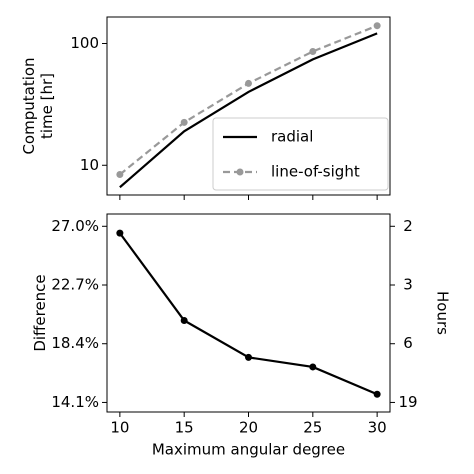 The width and height of the screenshot is (474, 474). What do you see at coordinates (292, 137) in the screenshot?
I see `legend-label: radial` at bounding box center [292, 137].